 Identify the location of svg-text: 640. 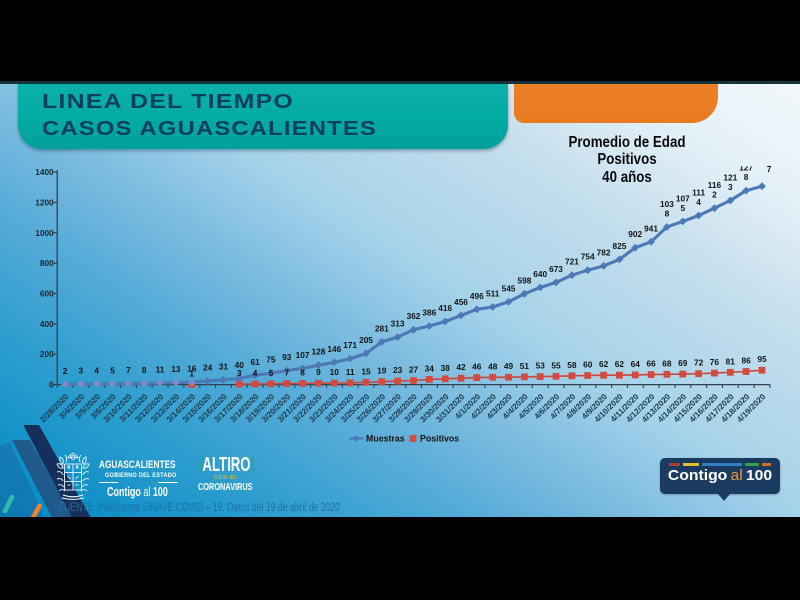
(540, 274).